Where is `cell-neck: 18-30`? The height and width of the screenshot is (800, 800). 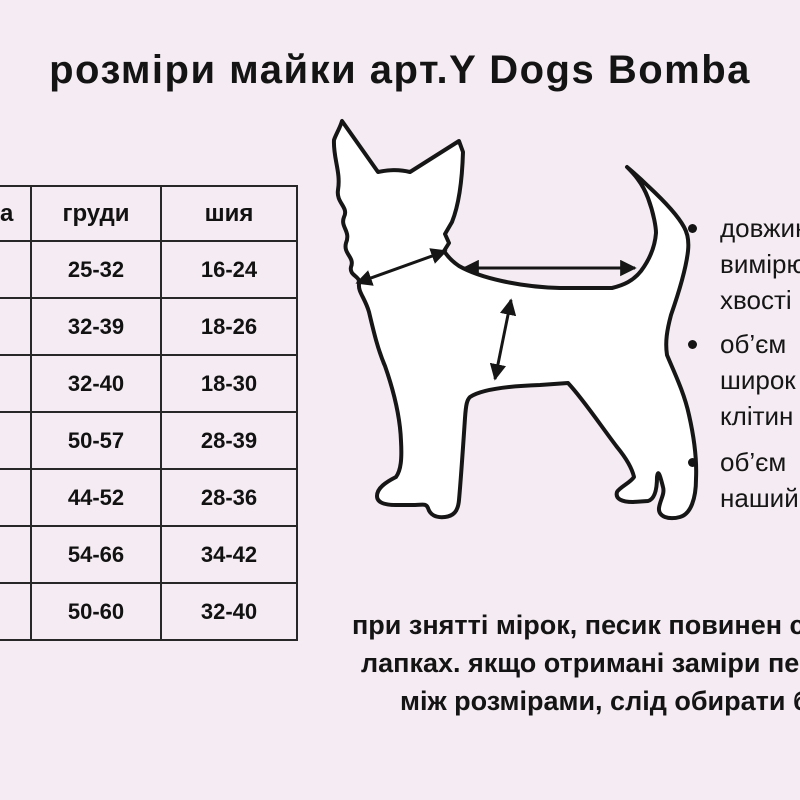 cell-neck: 18-30 is located at coordinates (229, 383).